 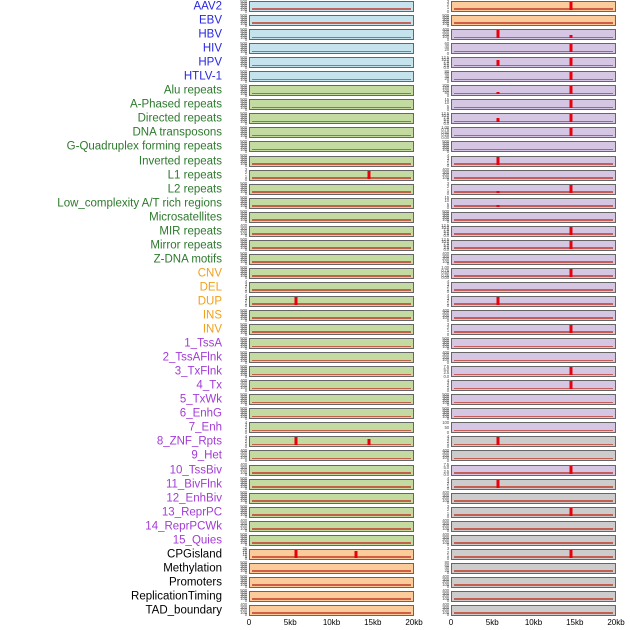 I want to click on y-tick-label: 4, so click(x=245, y=422).